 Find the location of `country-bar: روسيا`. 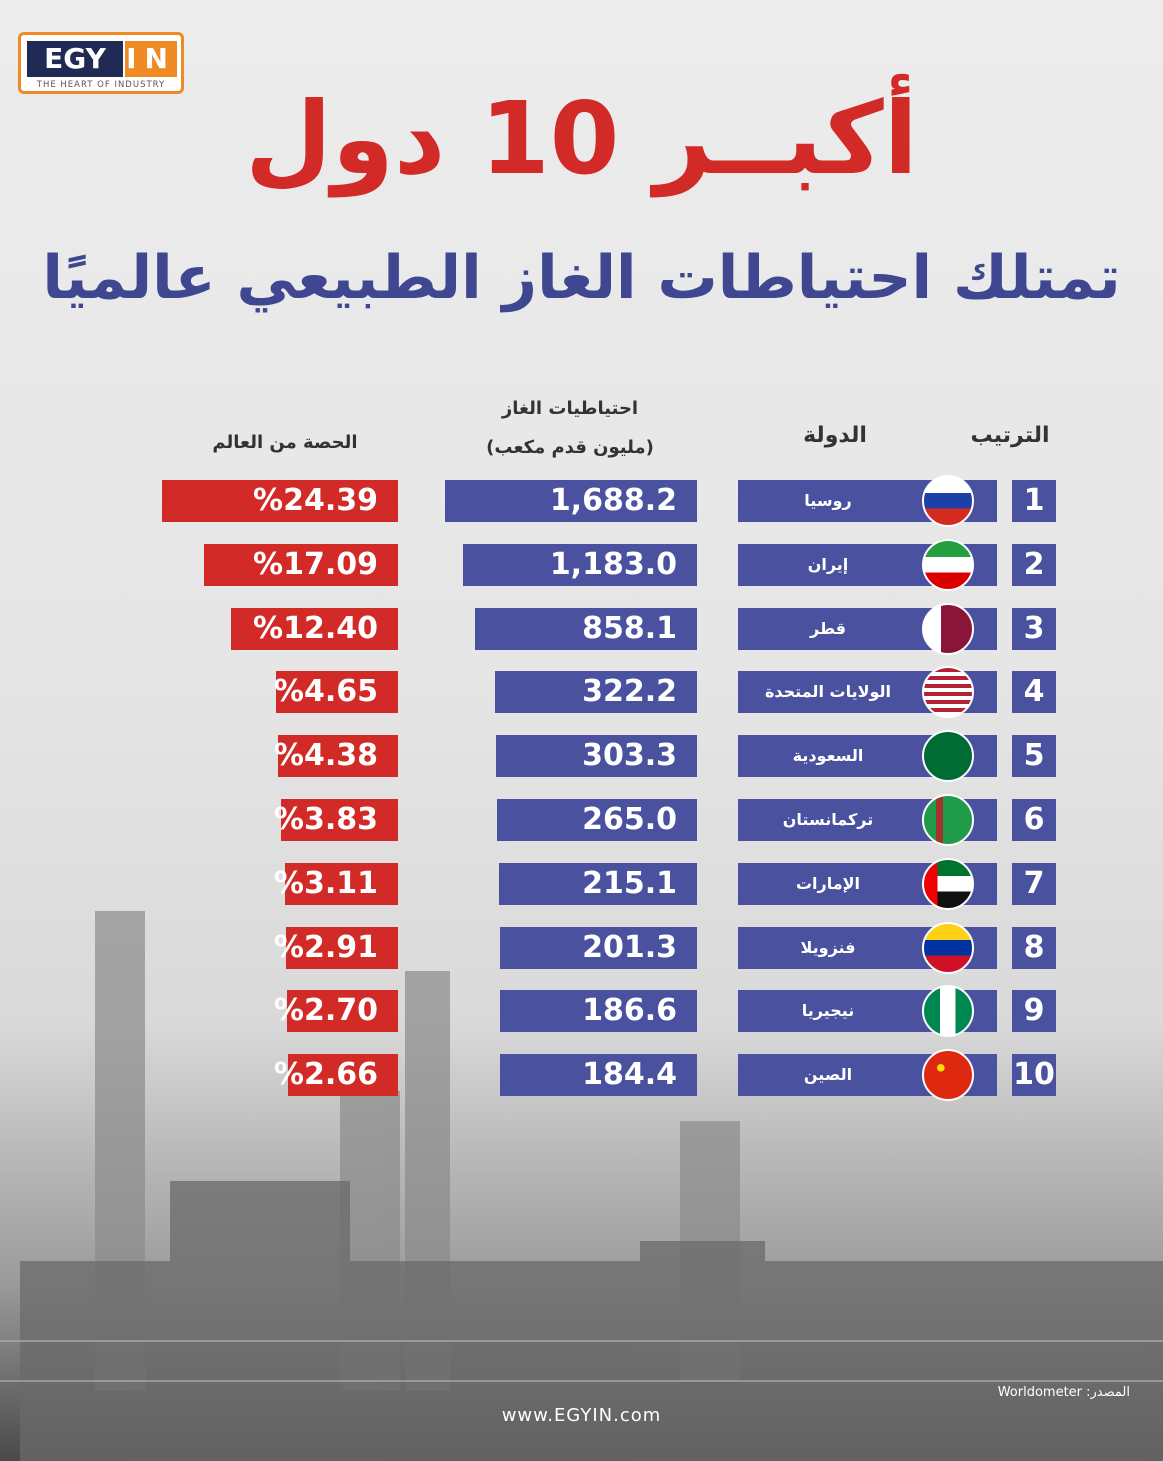

country-bar: روسيا is located at coordinates (867, 501).